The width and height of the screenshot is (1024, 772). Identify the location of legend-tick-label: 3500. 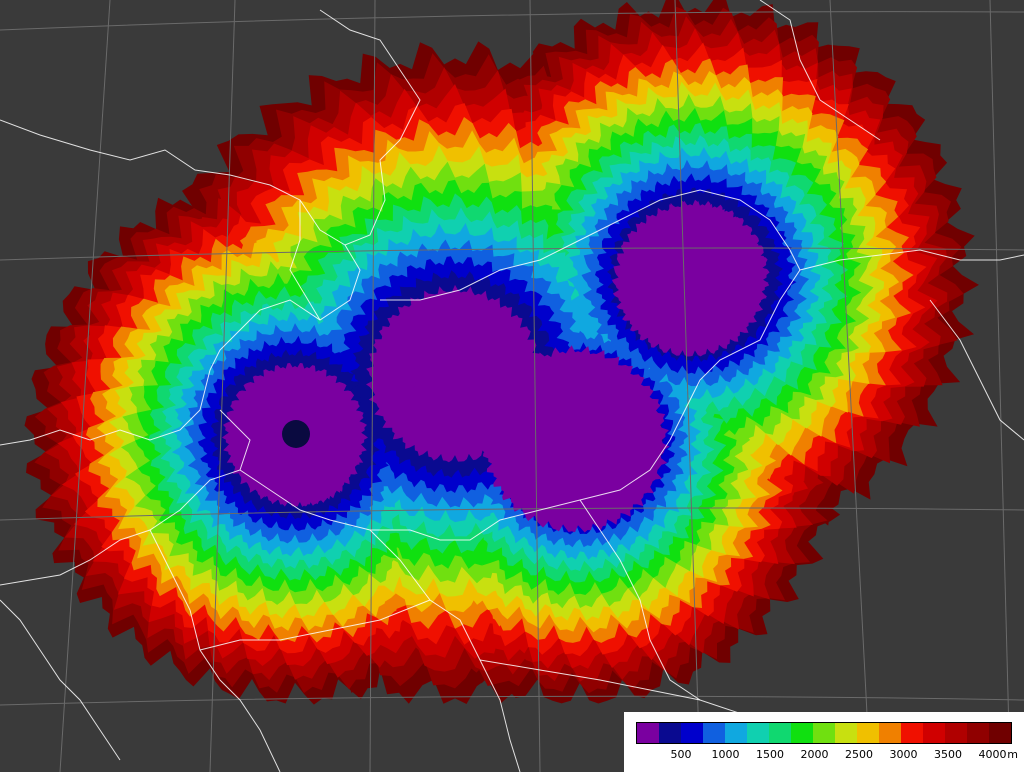
(948, 754).